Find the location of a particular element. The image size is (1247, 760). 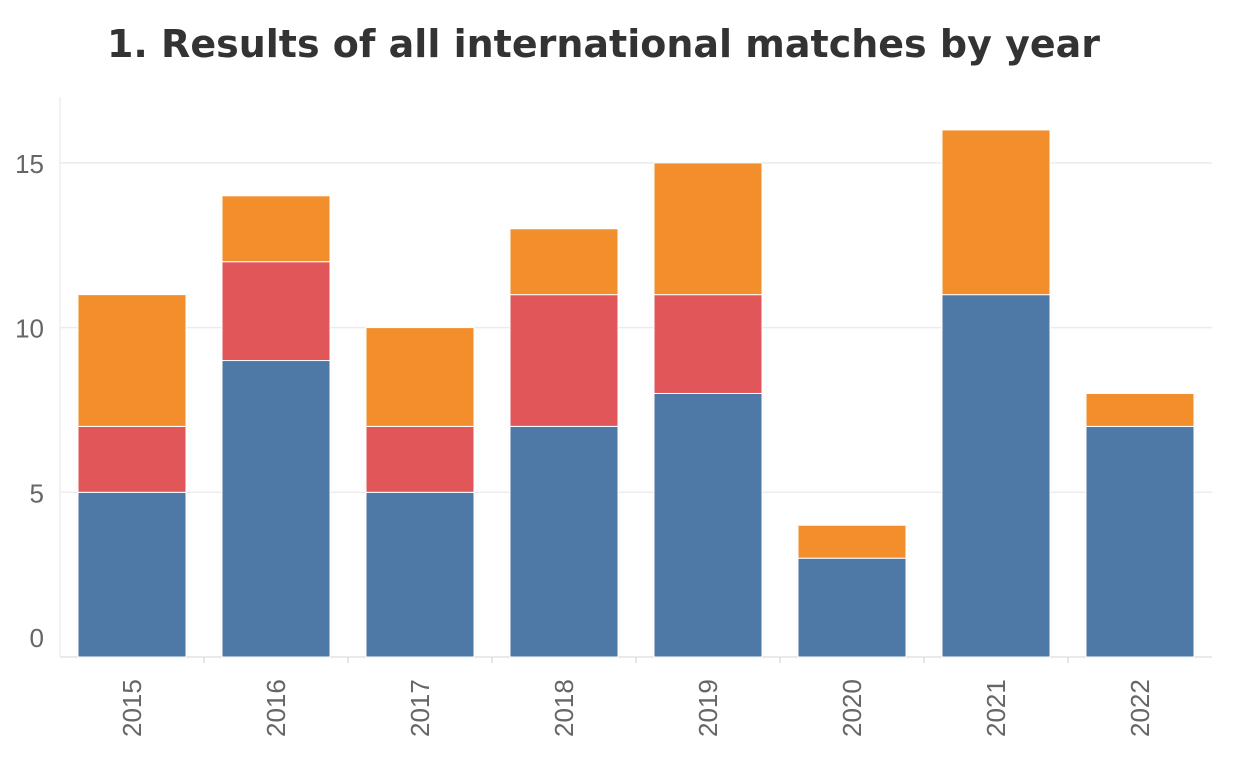

x-tick-label: 2017 is located at coordinates (420, 708).